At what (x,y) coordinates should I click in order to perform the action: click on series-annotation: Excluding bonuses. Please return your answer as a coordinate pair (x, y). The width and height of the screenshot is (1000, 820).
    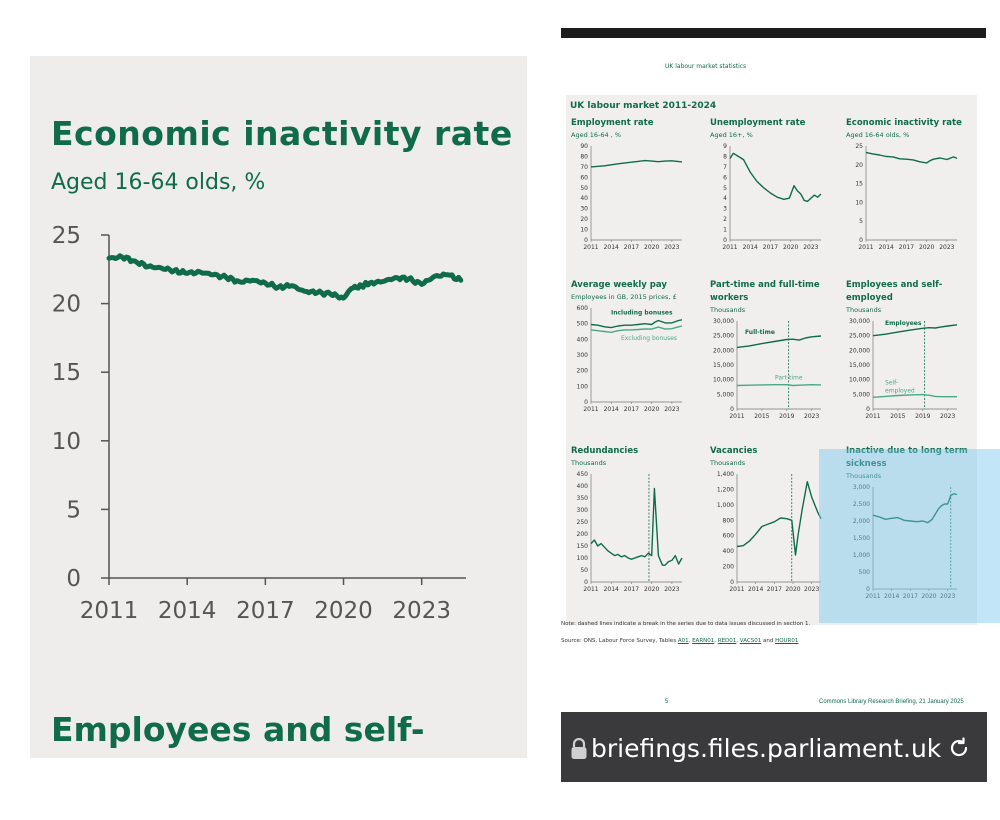
    Looking at the image, I should click on (649, 338).